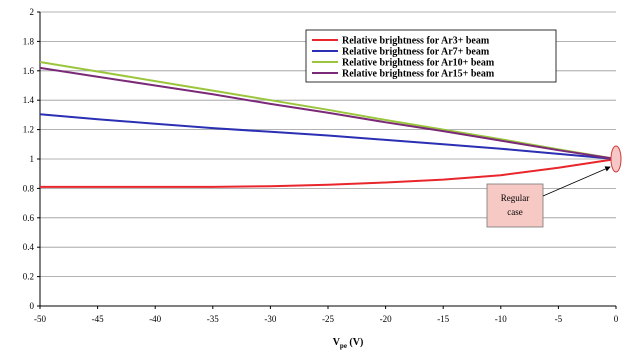 This screenshot has width=634, height=359. I want to click on x-tick-label-7: -15, so click(443, 319).